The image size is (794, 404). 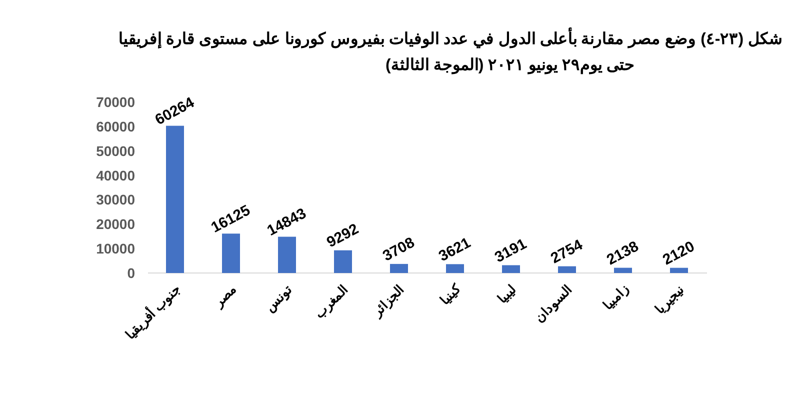 What do you see at coordinates (116, 248) in the screenshot?
I see `y-tick-label: 10000` at bounding box center [116, 248].